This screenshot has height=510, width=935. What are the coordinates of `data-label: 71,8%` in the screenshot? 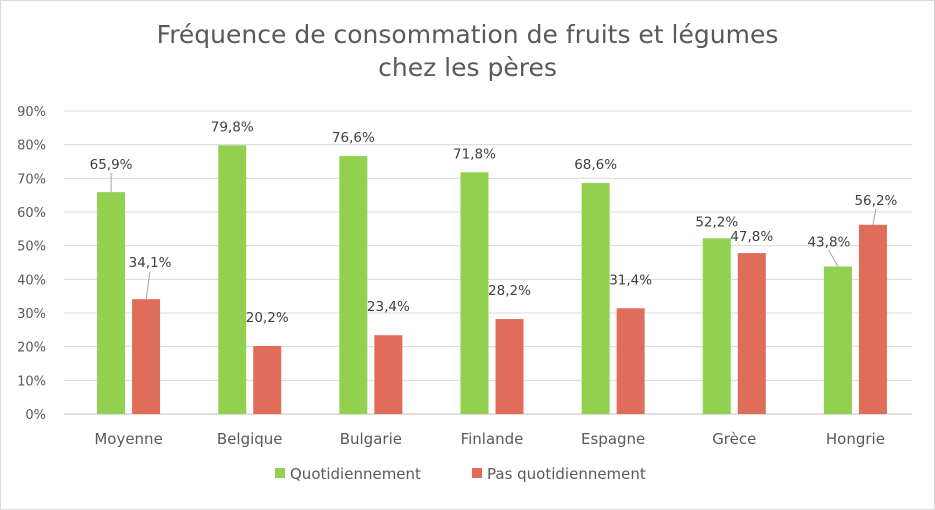 It's located at (474, 154).